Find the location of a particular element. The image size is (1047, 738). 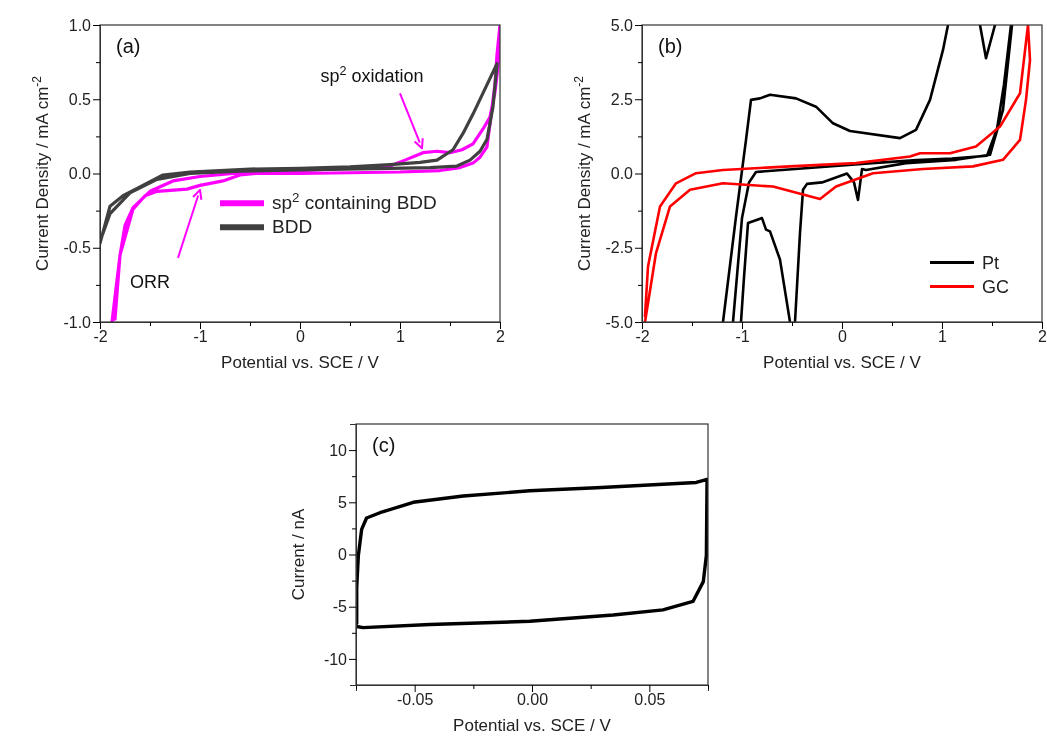

y-tick-label: 5 is located at coordinates (343, 502).